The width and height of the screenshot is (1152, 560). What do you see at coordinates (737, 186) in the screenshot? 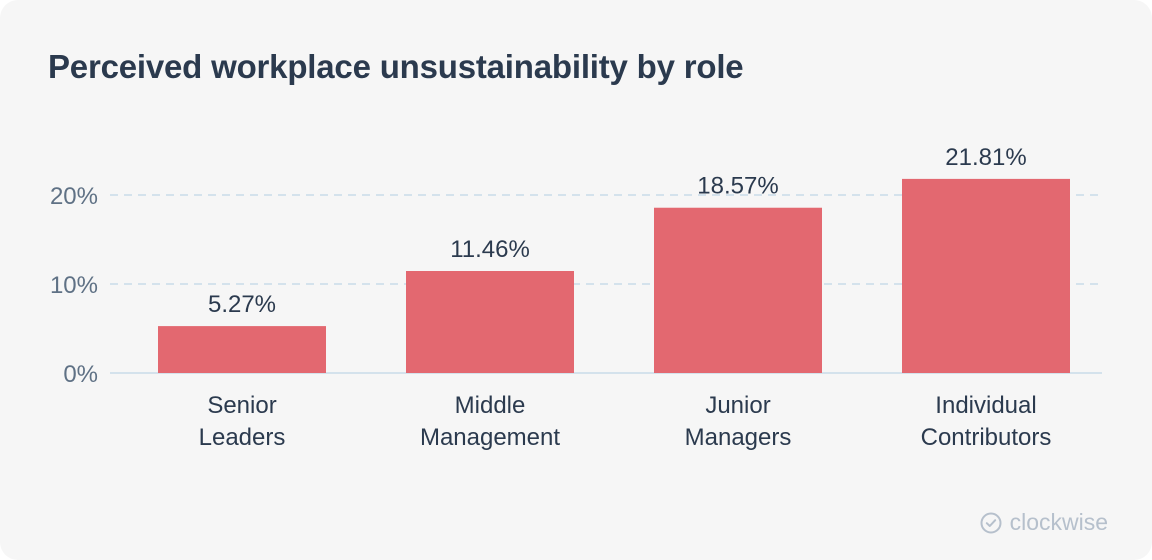
I see `data-label: 18.57%` at bounding box center [737, 186].